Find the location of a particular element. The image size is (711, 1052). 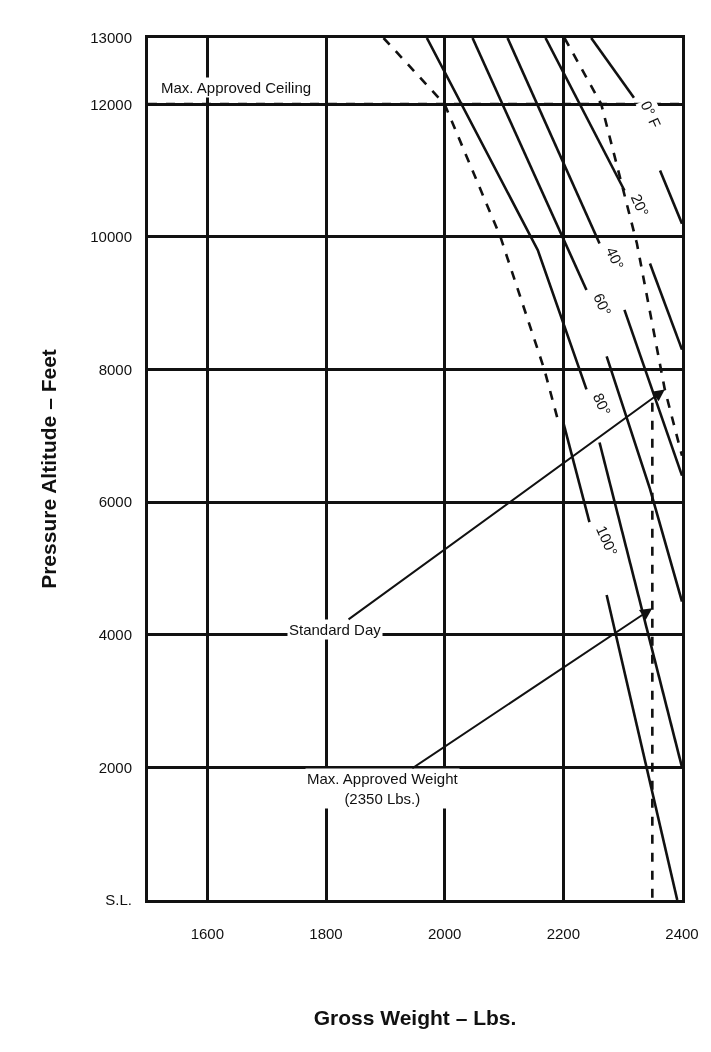

annotation: Max. Approved Weight (2350 Lbs.) is located at coordinates (383, 788).